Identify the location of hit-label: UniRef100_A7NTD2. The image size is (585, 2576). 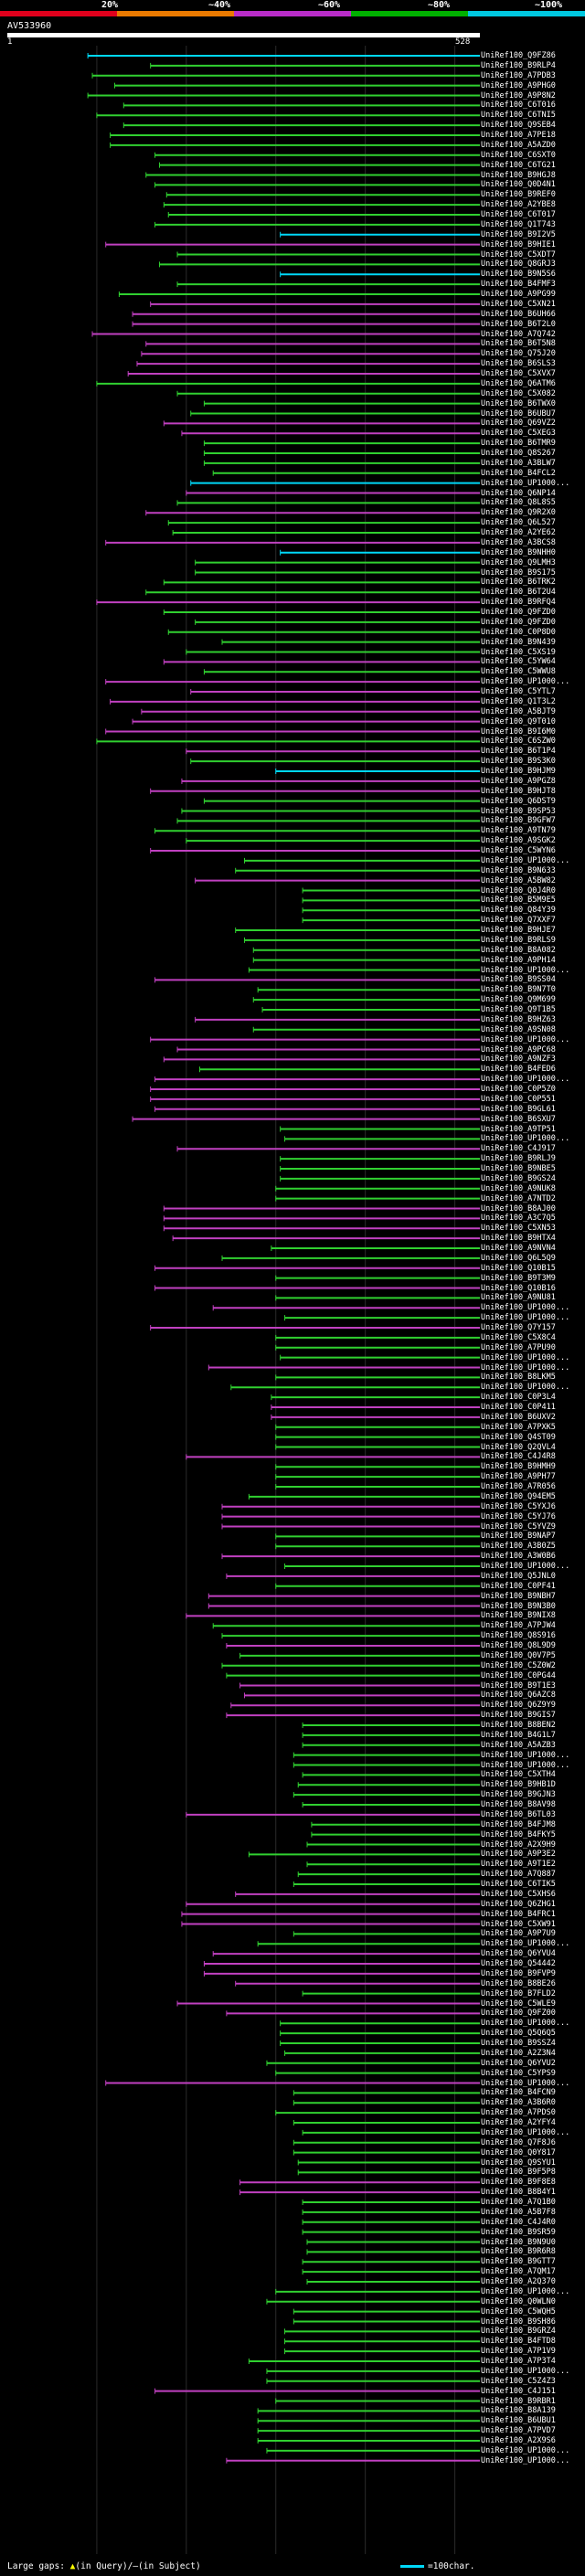
(518, 1198).